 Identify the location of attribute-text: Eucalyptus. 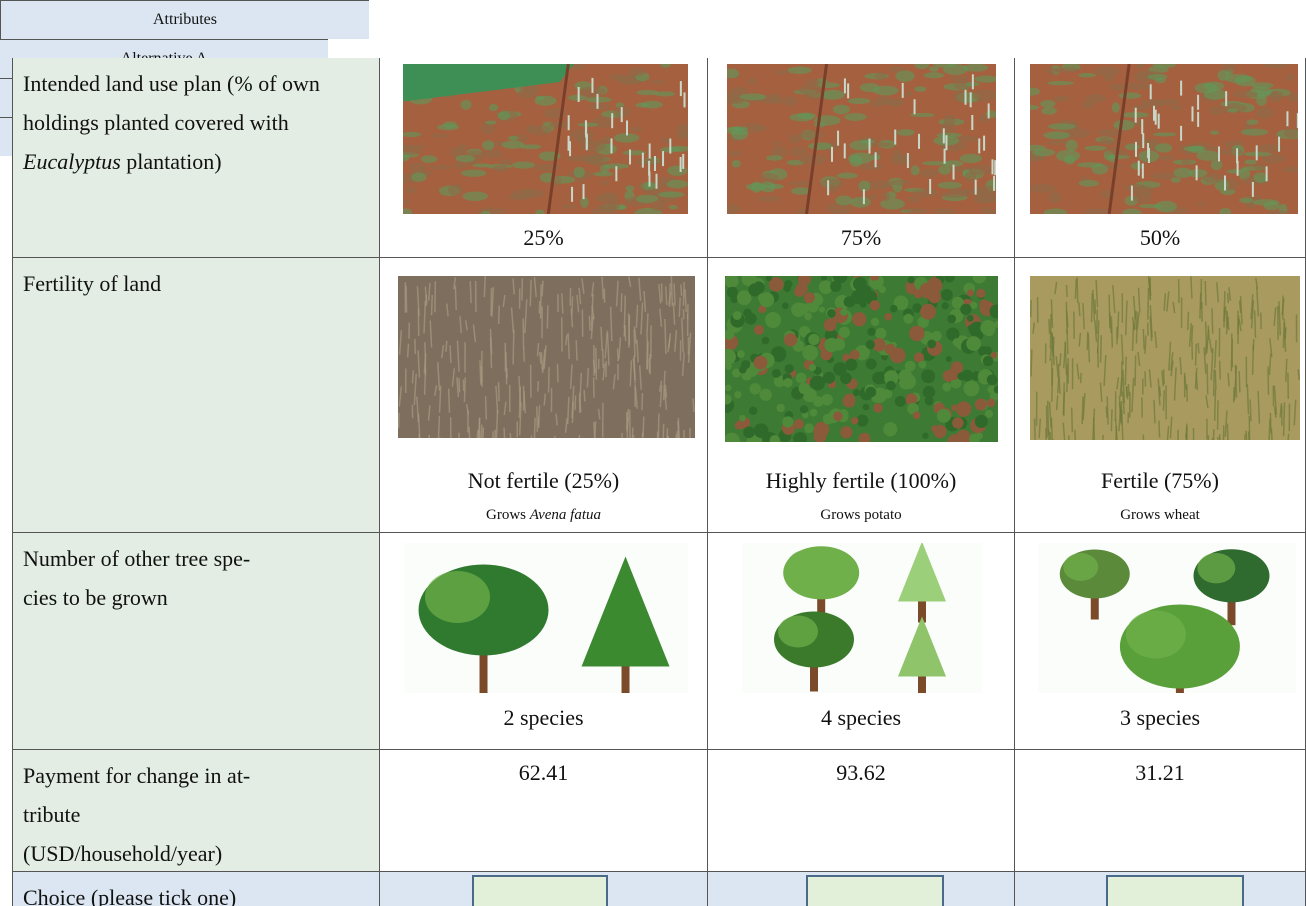
(72, 161).